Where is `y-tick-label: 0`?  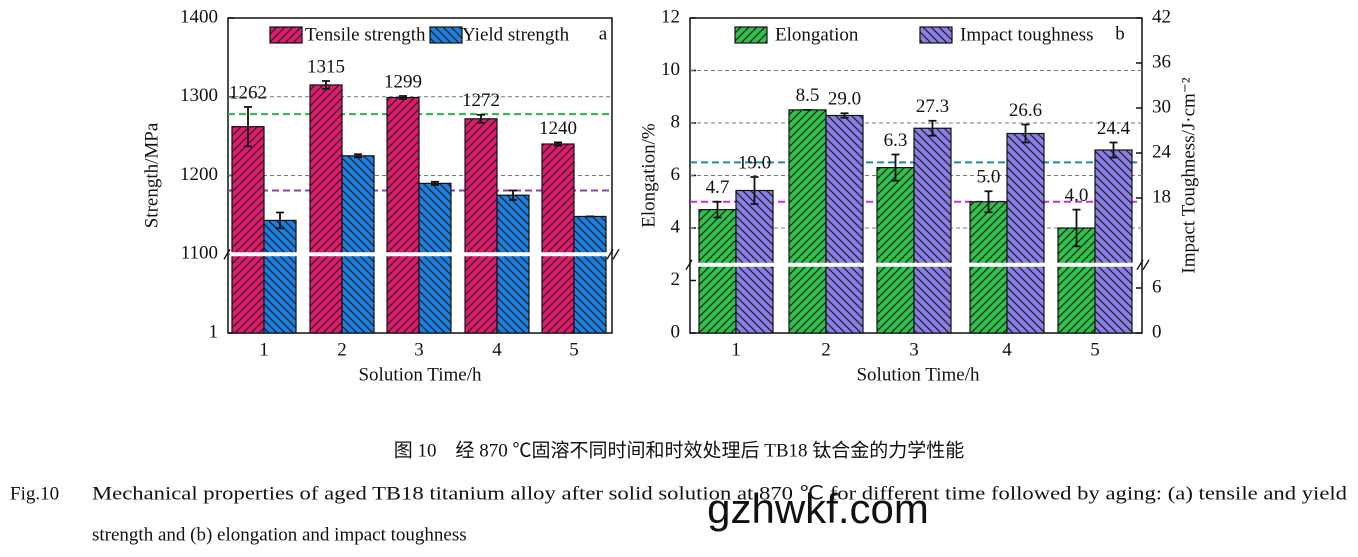
y-tick-label: 0 is located at coordinates (676, 331).